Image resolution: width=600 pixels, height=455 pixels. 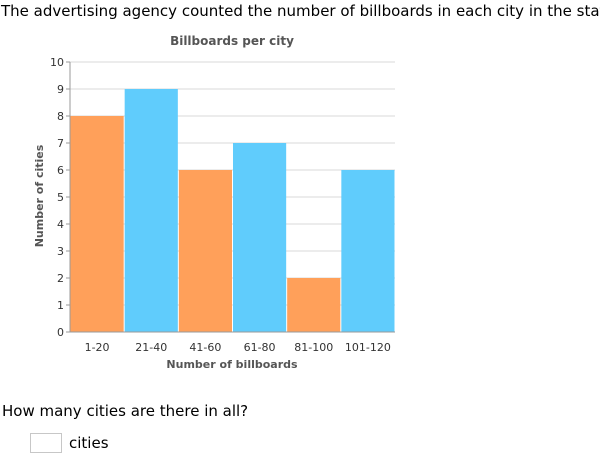 What do you see at coordinates (60, 170) in the screenshot?
I see `y-tick-label: 6` at bounding box center [60, 170].